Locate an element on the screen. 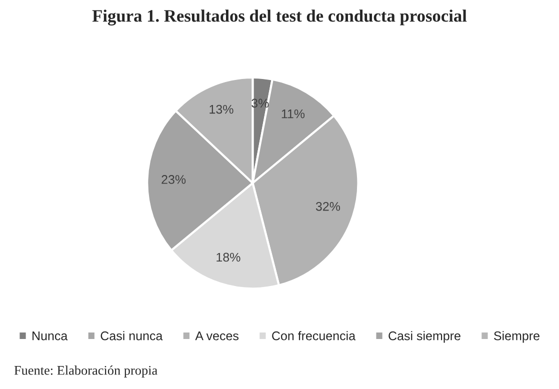  legend-label: Siempre is located at coordinates (517, 337).